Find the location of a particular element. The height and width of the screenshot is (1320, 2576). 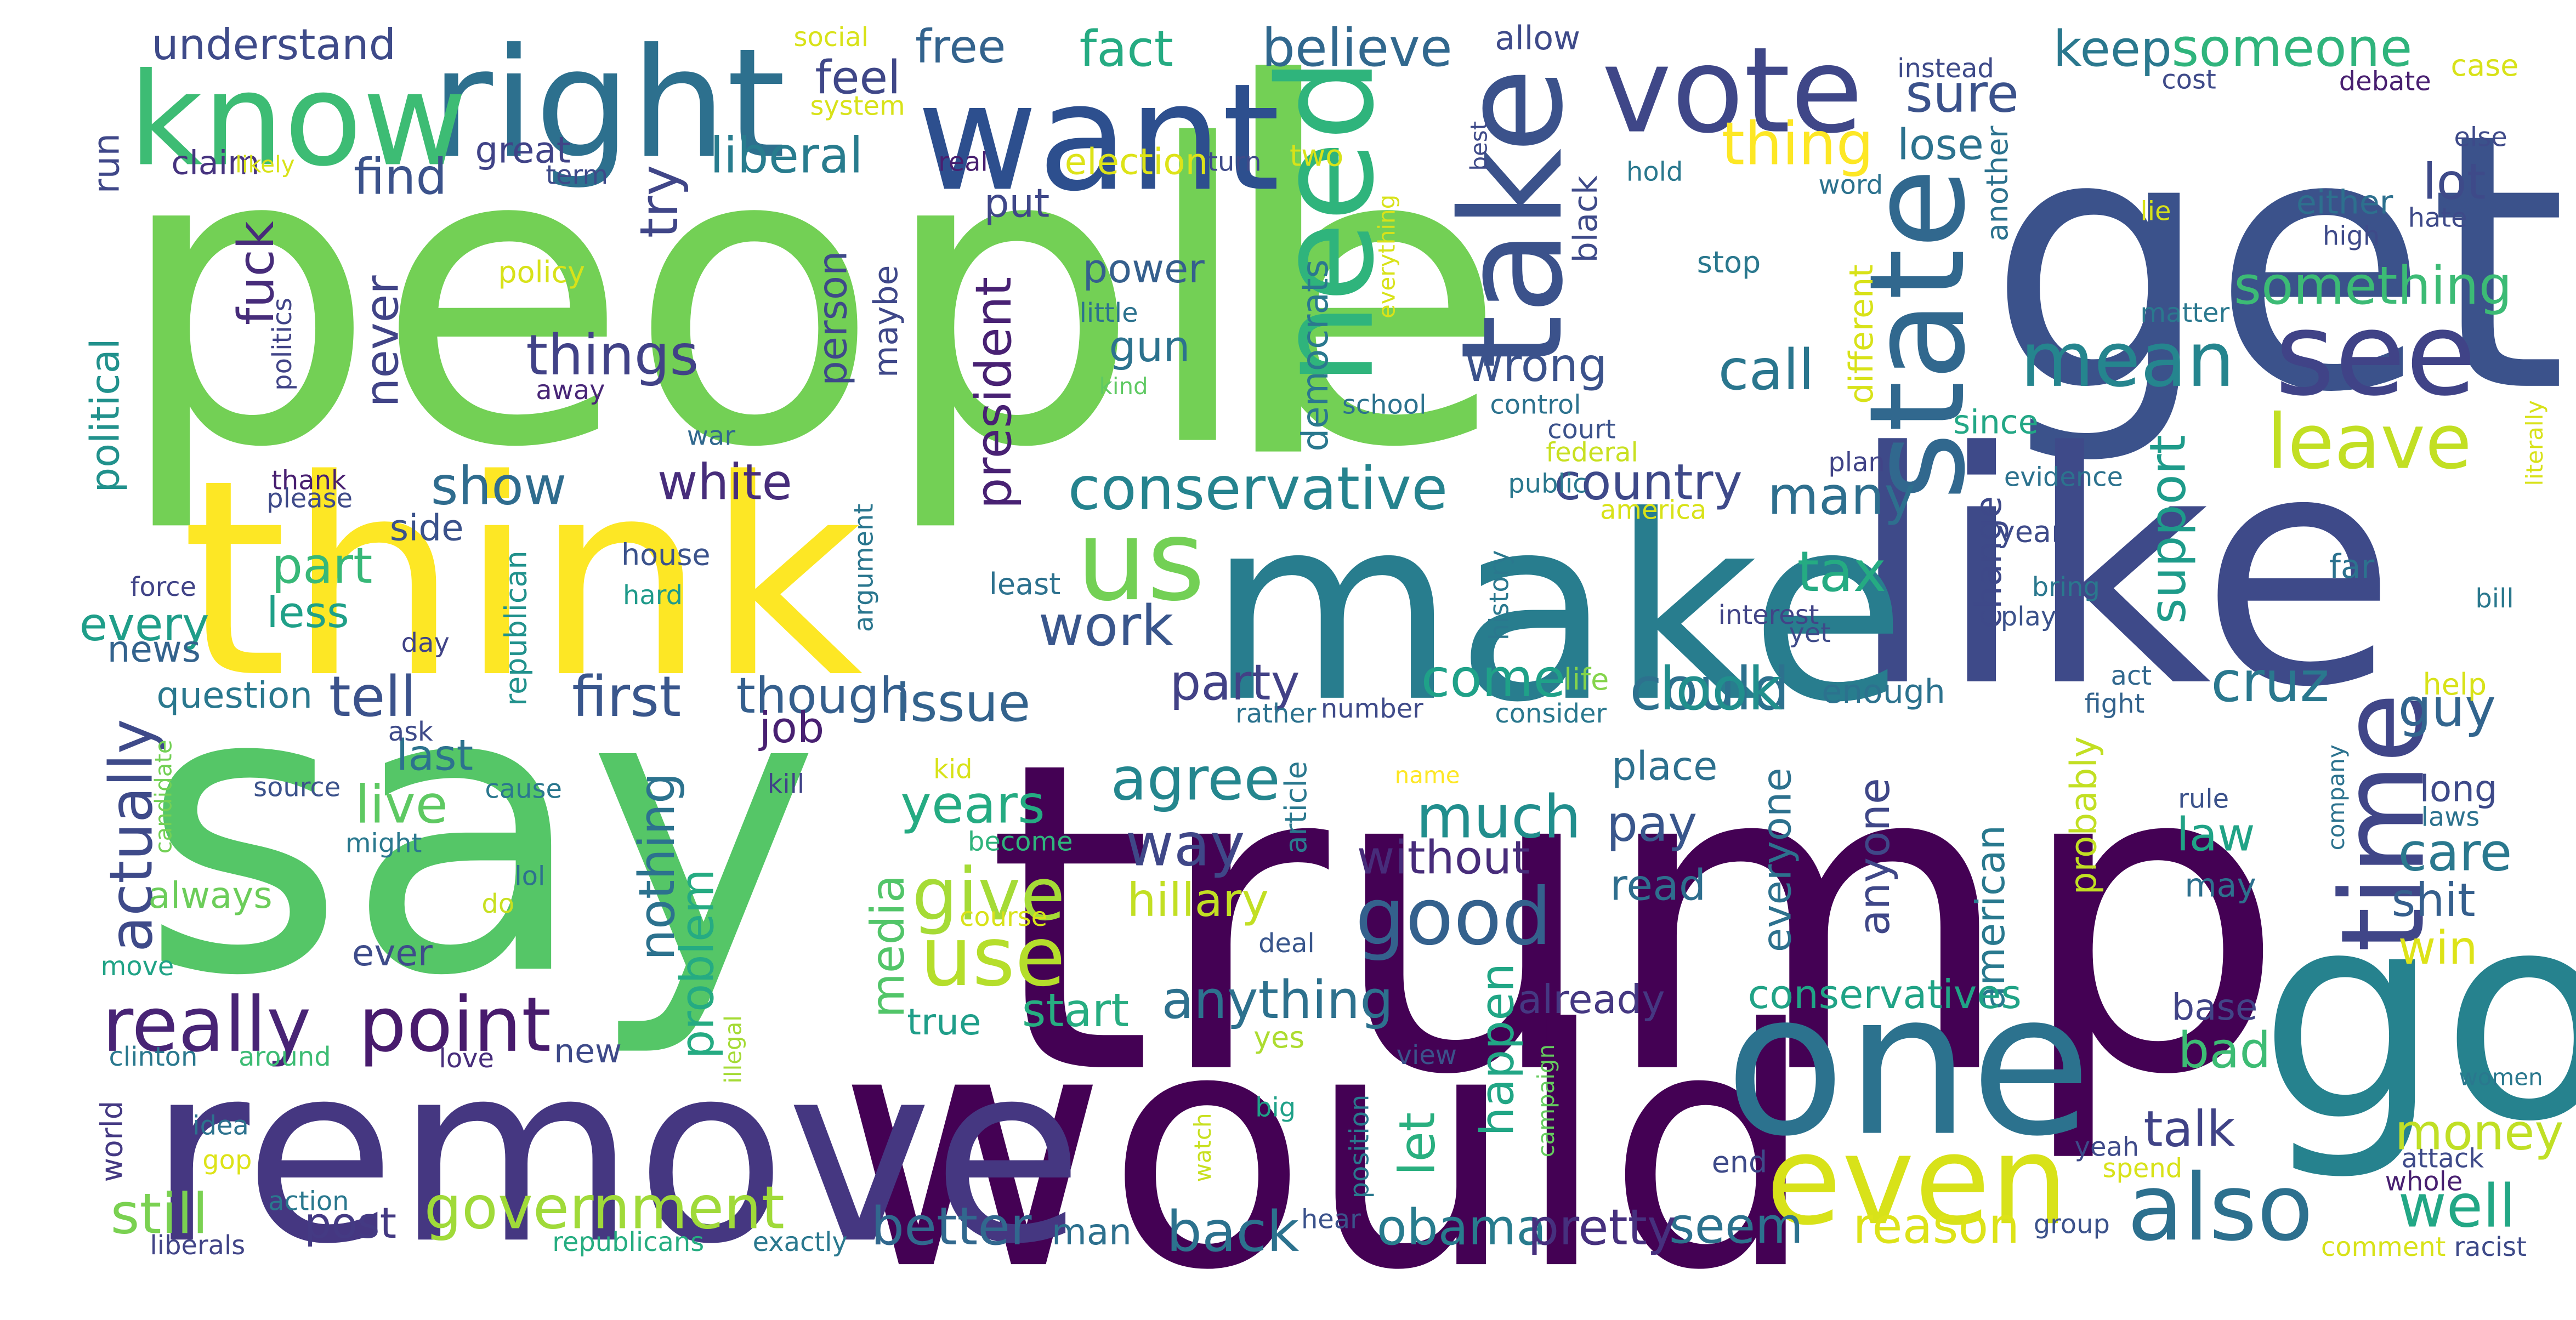

word-social: social is located at coordinates (831, 37).